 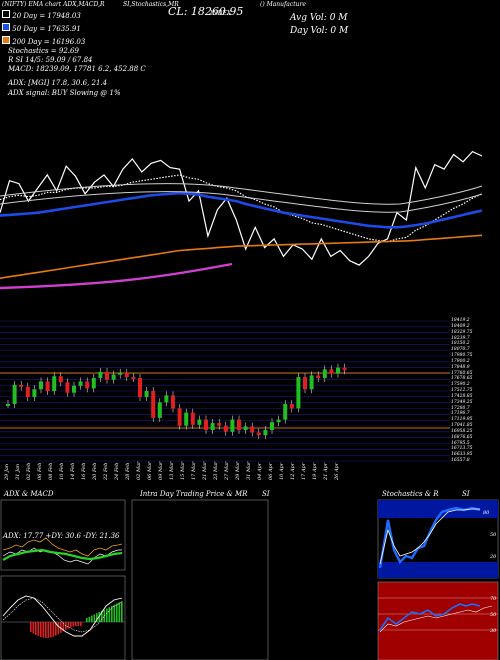 What do you see at coordinates (462, 379) in the screenshot?
I see `price-tick-label: 17678.65` at bounding box center [462, 379].